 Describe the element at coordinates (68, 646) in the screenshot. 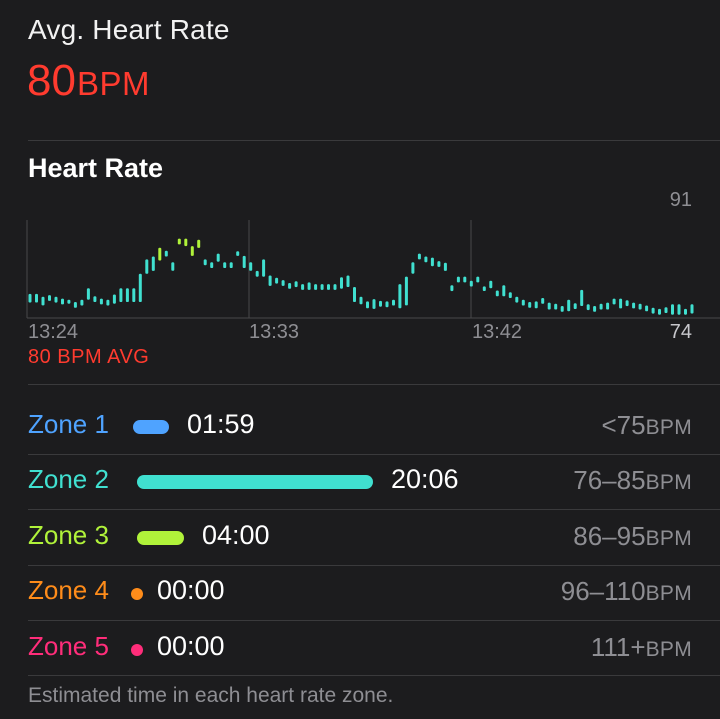

I see `zone-name: Zone 5` at that location.